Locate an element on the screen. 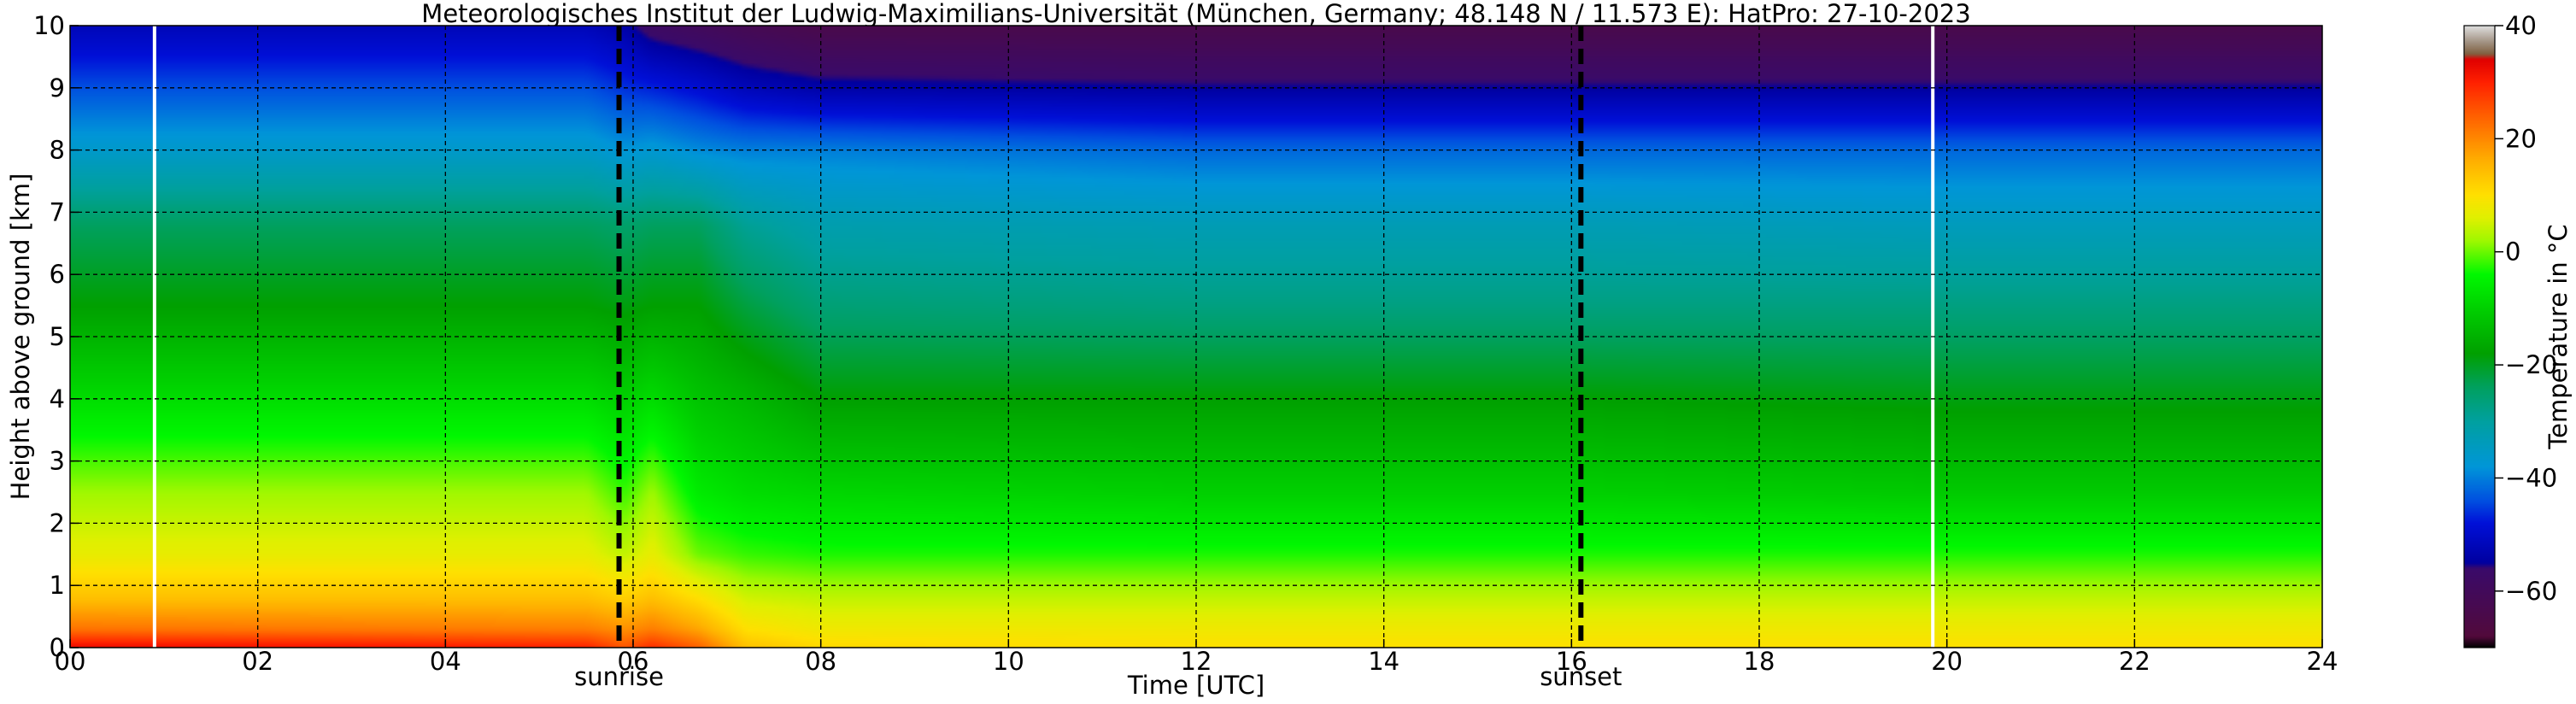 The height and width of the screenshot is (704, 2576). y-axis: 0 1 2 3 4 5 6 7 8 9 10 is located at coordinates (56, 336).